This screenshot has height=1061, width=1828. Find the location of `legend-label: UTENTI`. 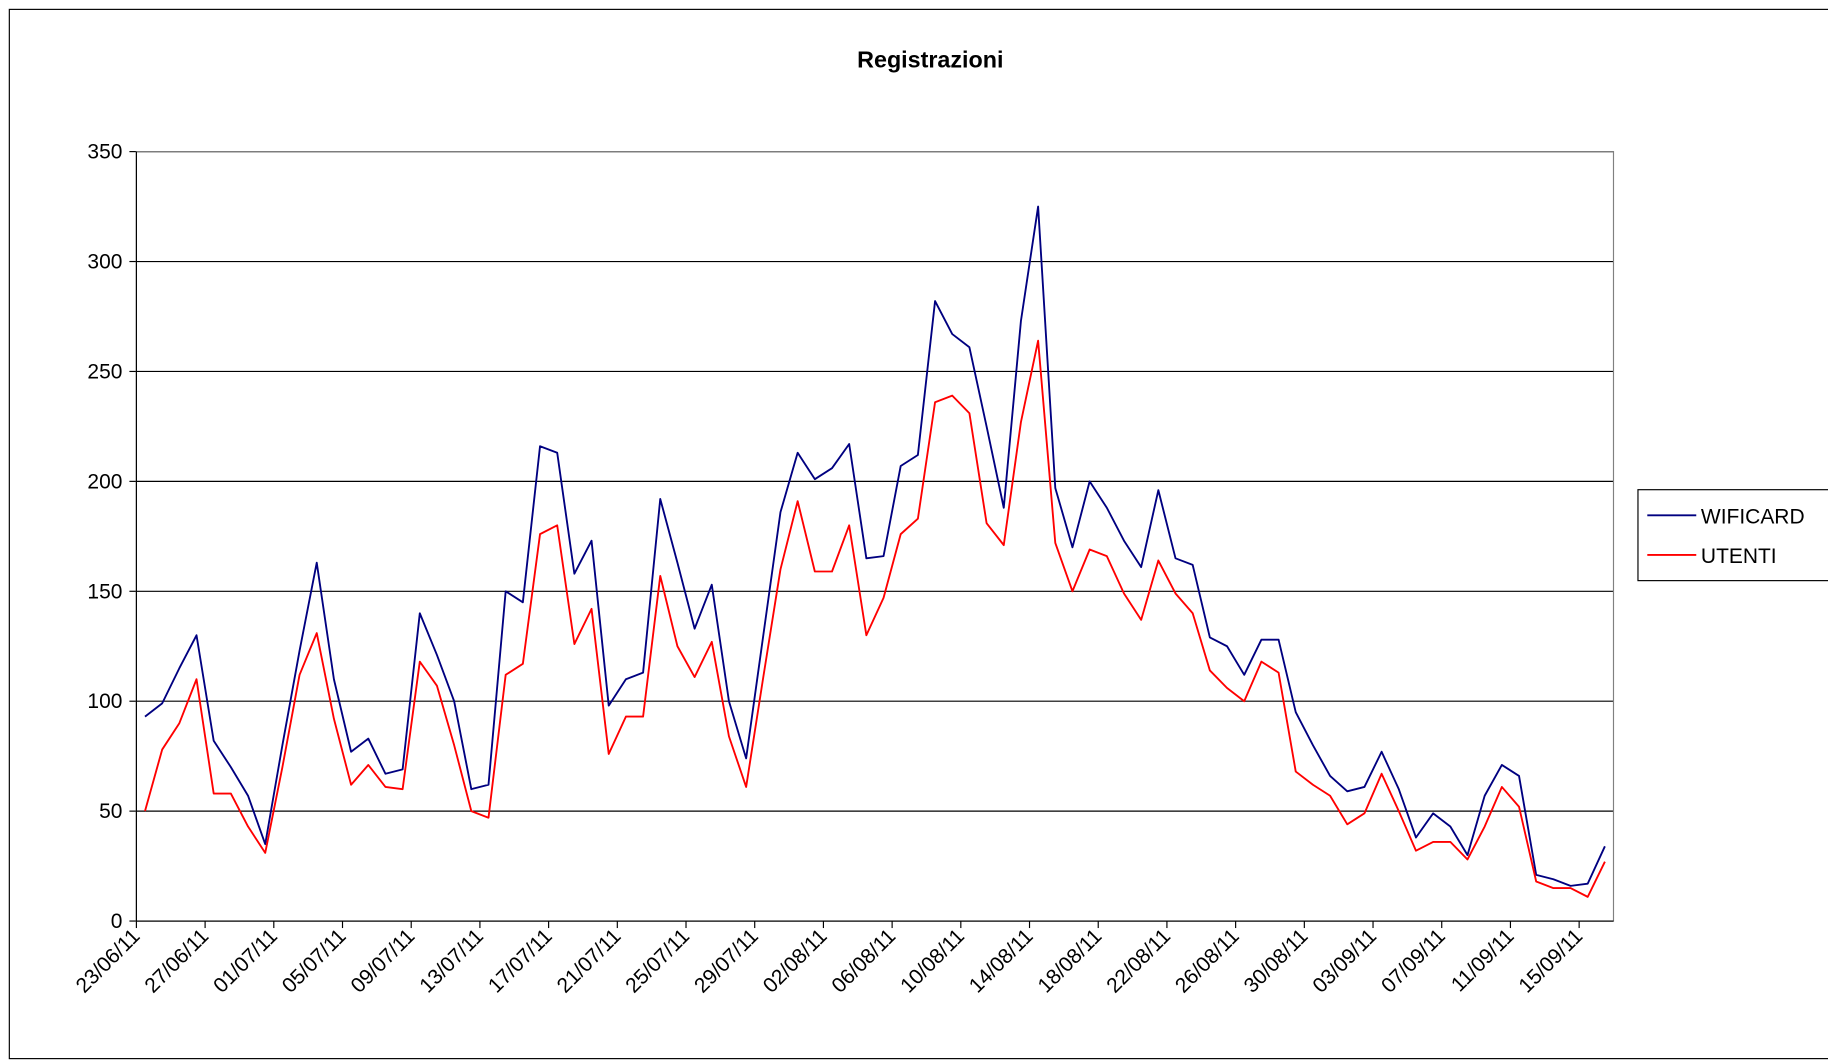

legend-label: UTENTI is located at coordinates (1739, 556).